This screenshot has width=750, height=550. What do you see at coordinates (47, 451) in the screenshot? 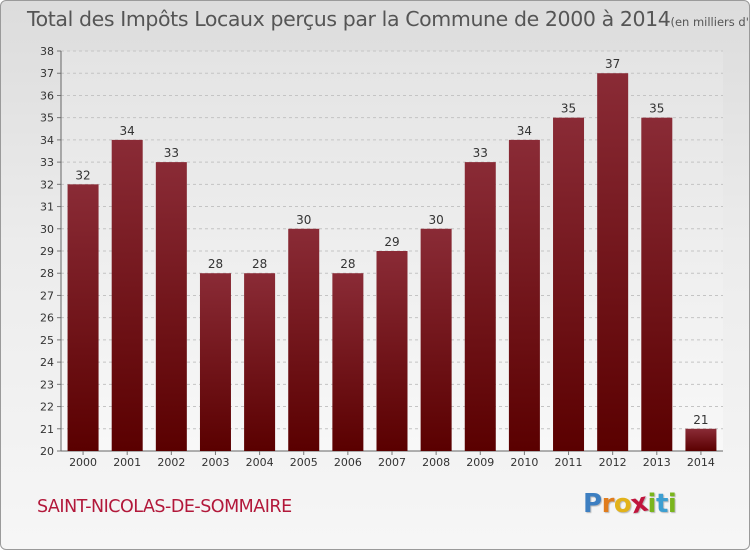
I see `y-tick-label: 20` at bounding box center [47, 451].